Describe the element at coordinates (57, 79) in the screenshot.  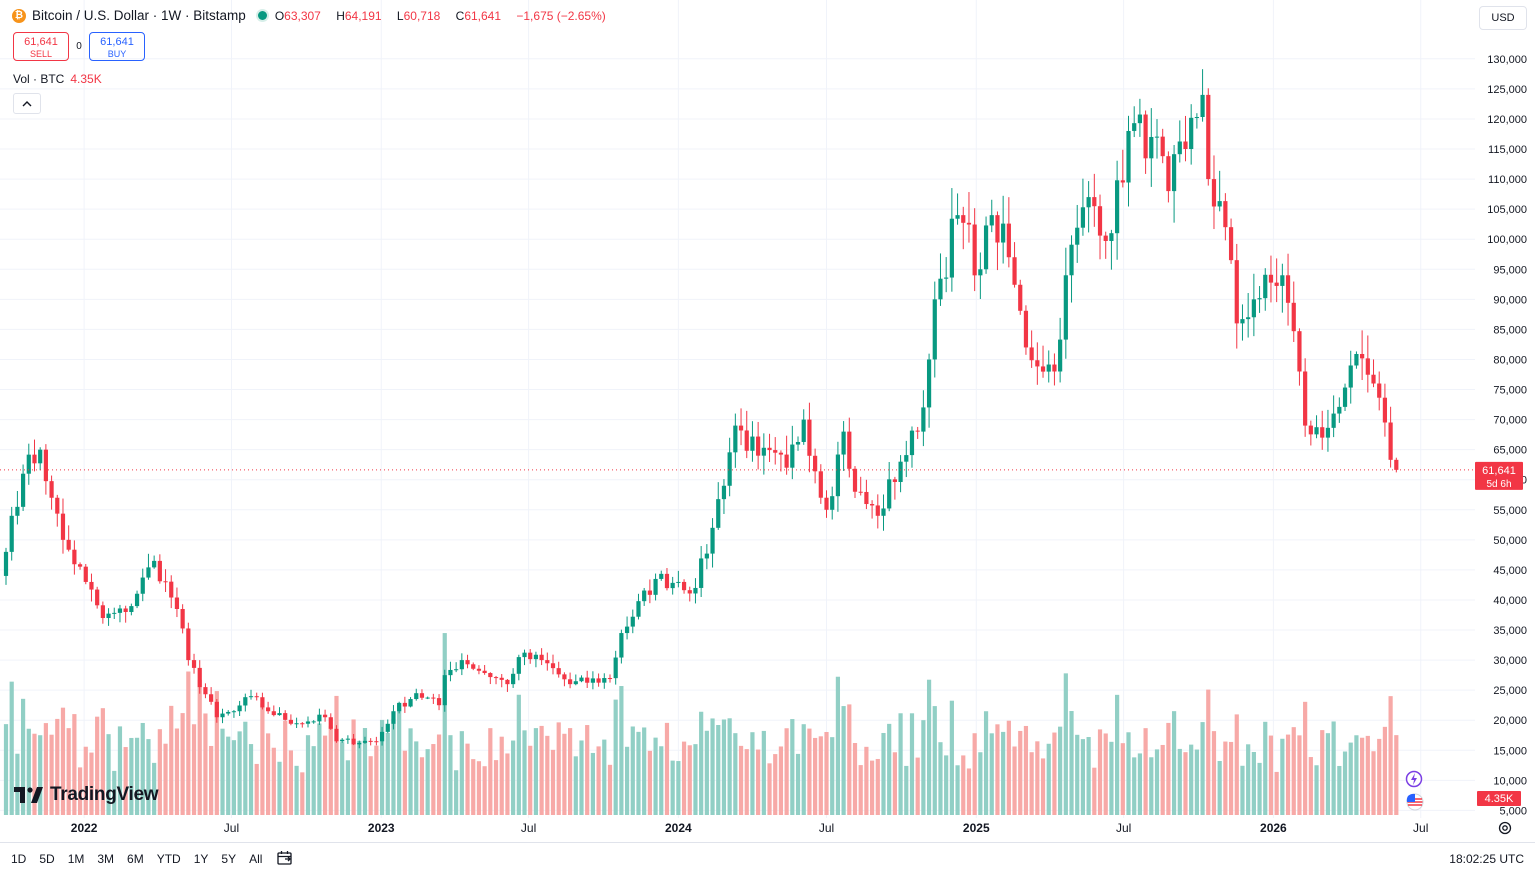
I see `volume-legend: Vol · BTC 4.35K` at that location.